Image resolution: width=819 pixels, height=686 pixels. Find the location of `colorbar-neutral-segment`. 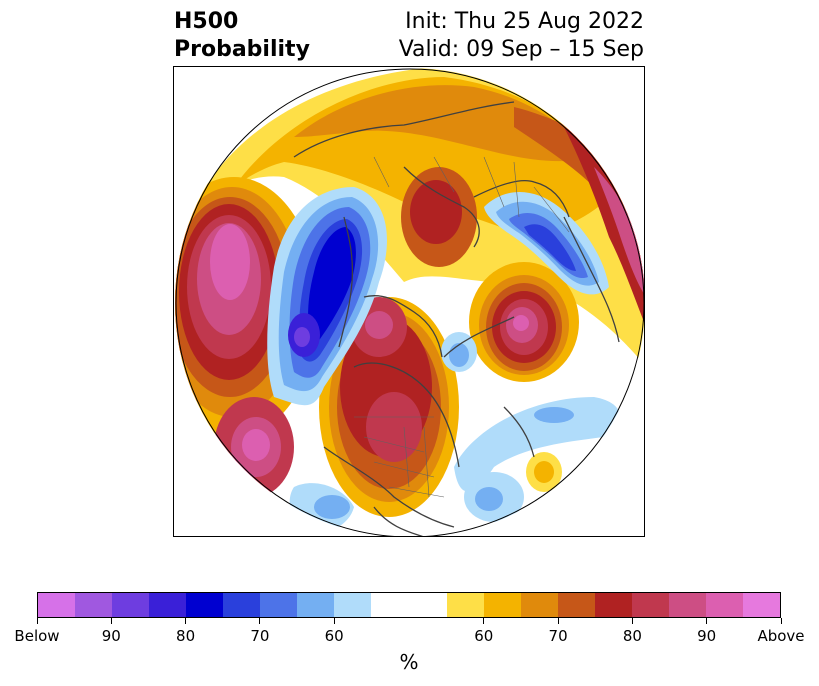

colorbar-neutral-segment is located at coordinates (409, 605).